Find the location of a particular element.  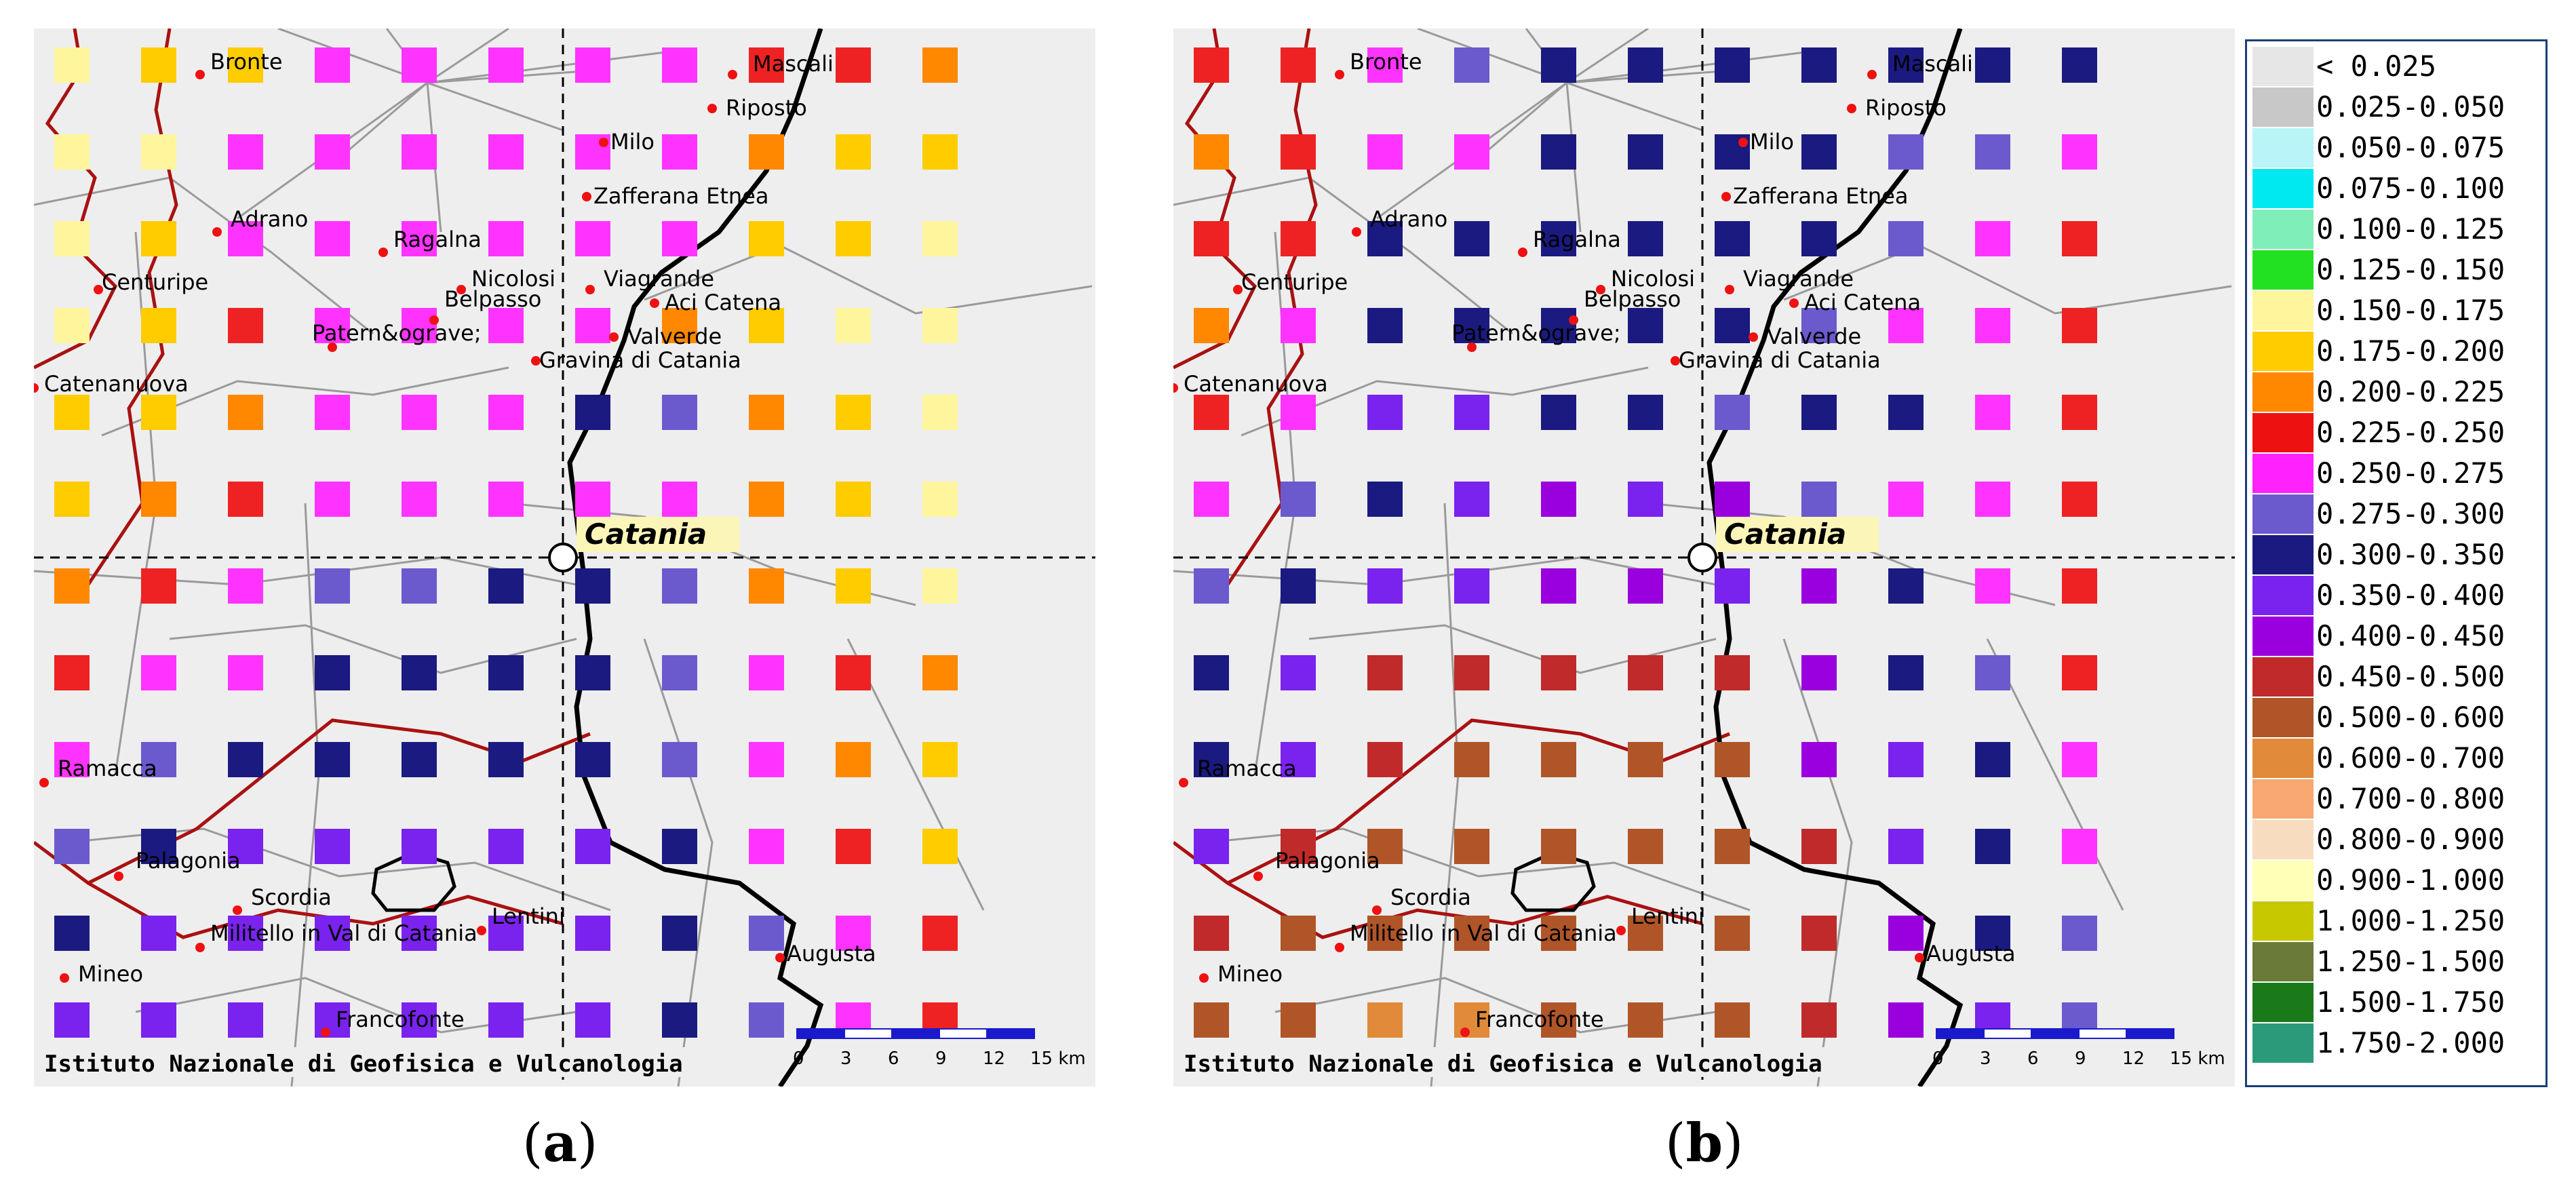

legend-item: 0.800-0.900 is located at coordinates (2396, 839).